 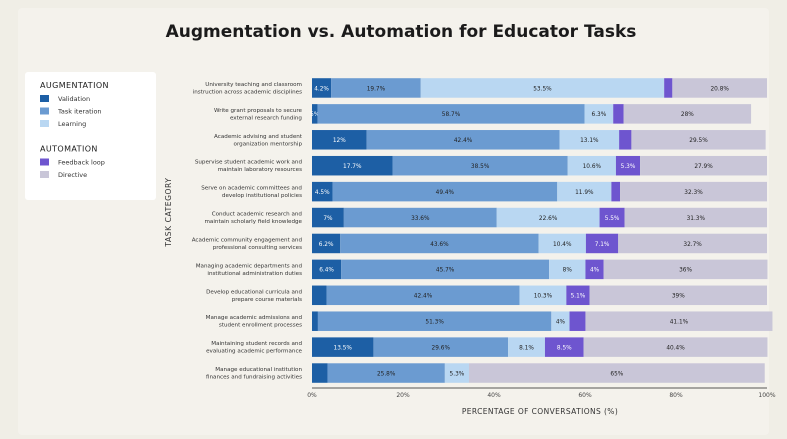 What do you see at coordinates (247, 240) in the screenshot?
I see `category-label: Academic community engagement and` at bounding box center [247, 240].